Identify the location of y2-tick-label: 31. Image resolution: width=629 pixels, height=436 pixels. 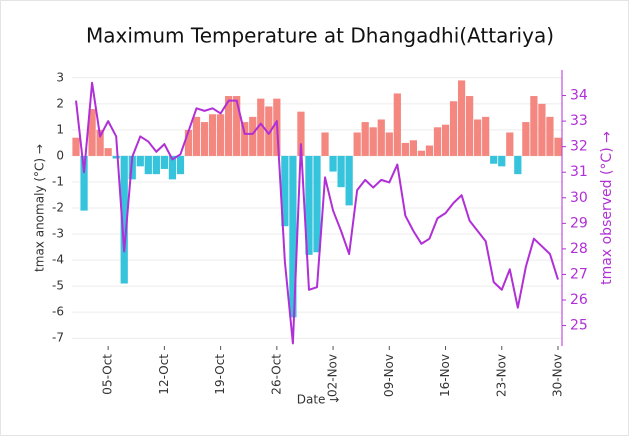
(579, 172).